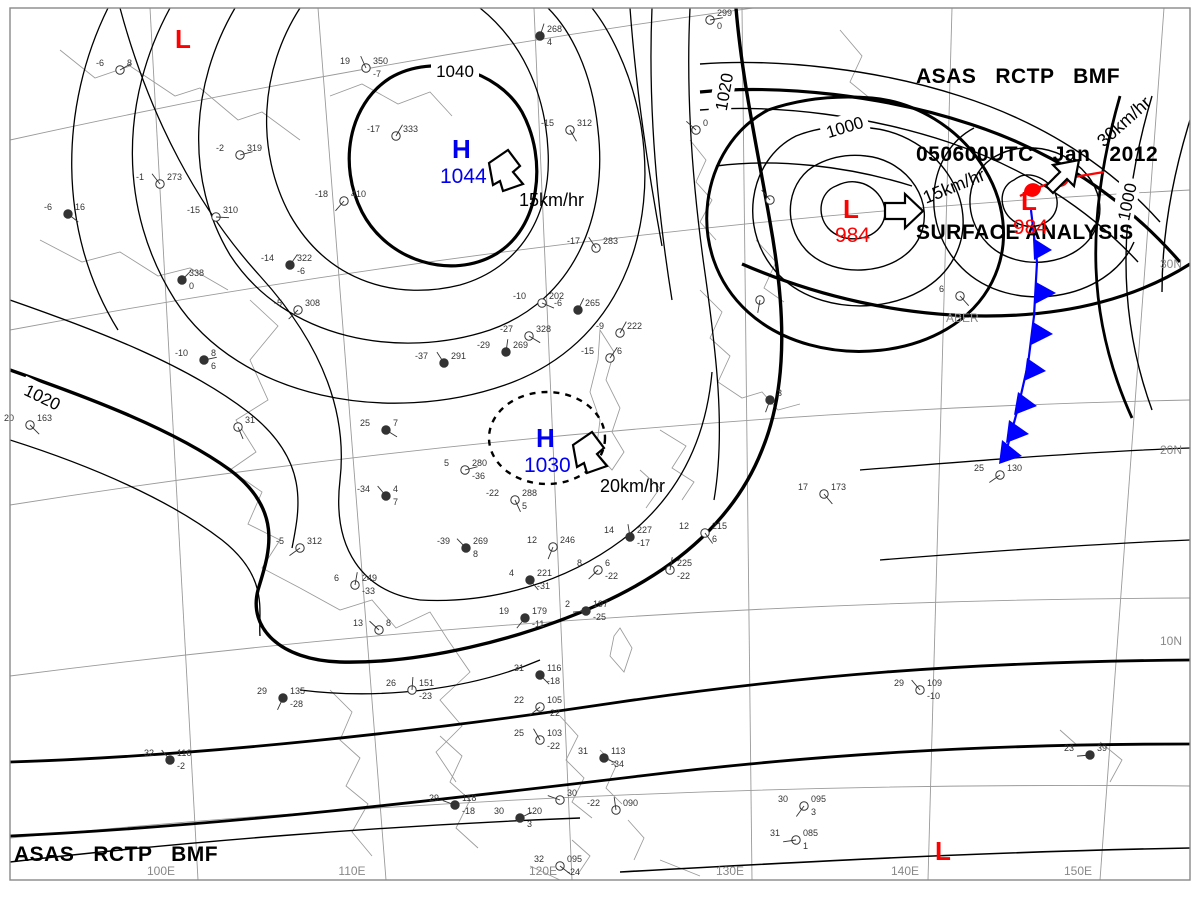 The height and width of the screenshot is (900, 1200). Describe the element at coordinates (244, 427) in the screenshot. I see `station-plot: 31` at that location.